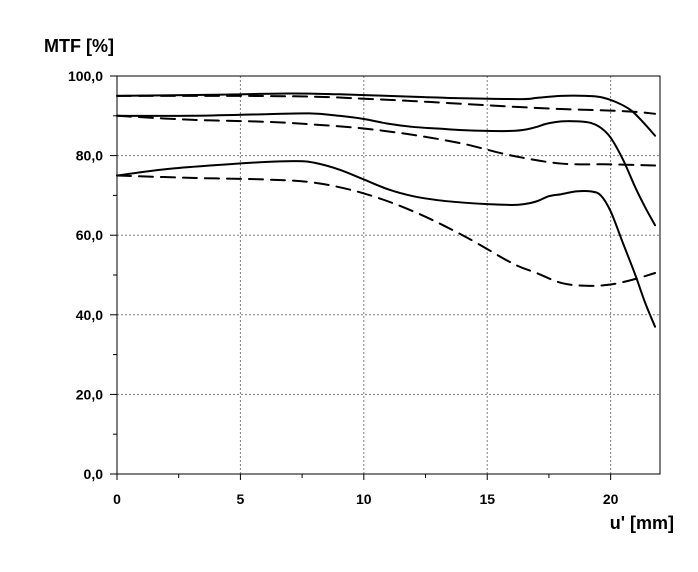 The width and height of the screenshot is (698, 572). Describe the element at coordinates (79, 46) in the screenshot. I see `y-axis-title: MTF [%]` at that location.